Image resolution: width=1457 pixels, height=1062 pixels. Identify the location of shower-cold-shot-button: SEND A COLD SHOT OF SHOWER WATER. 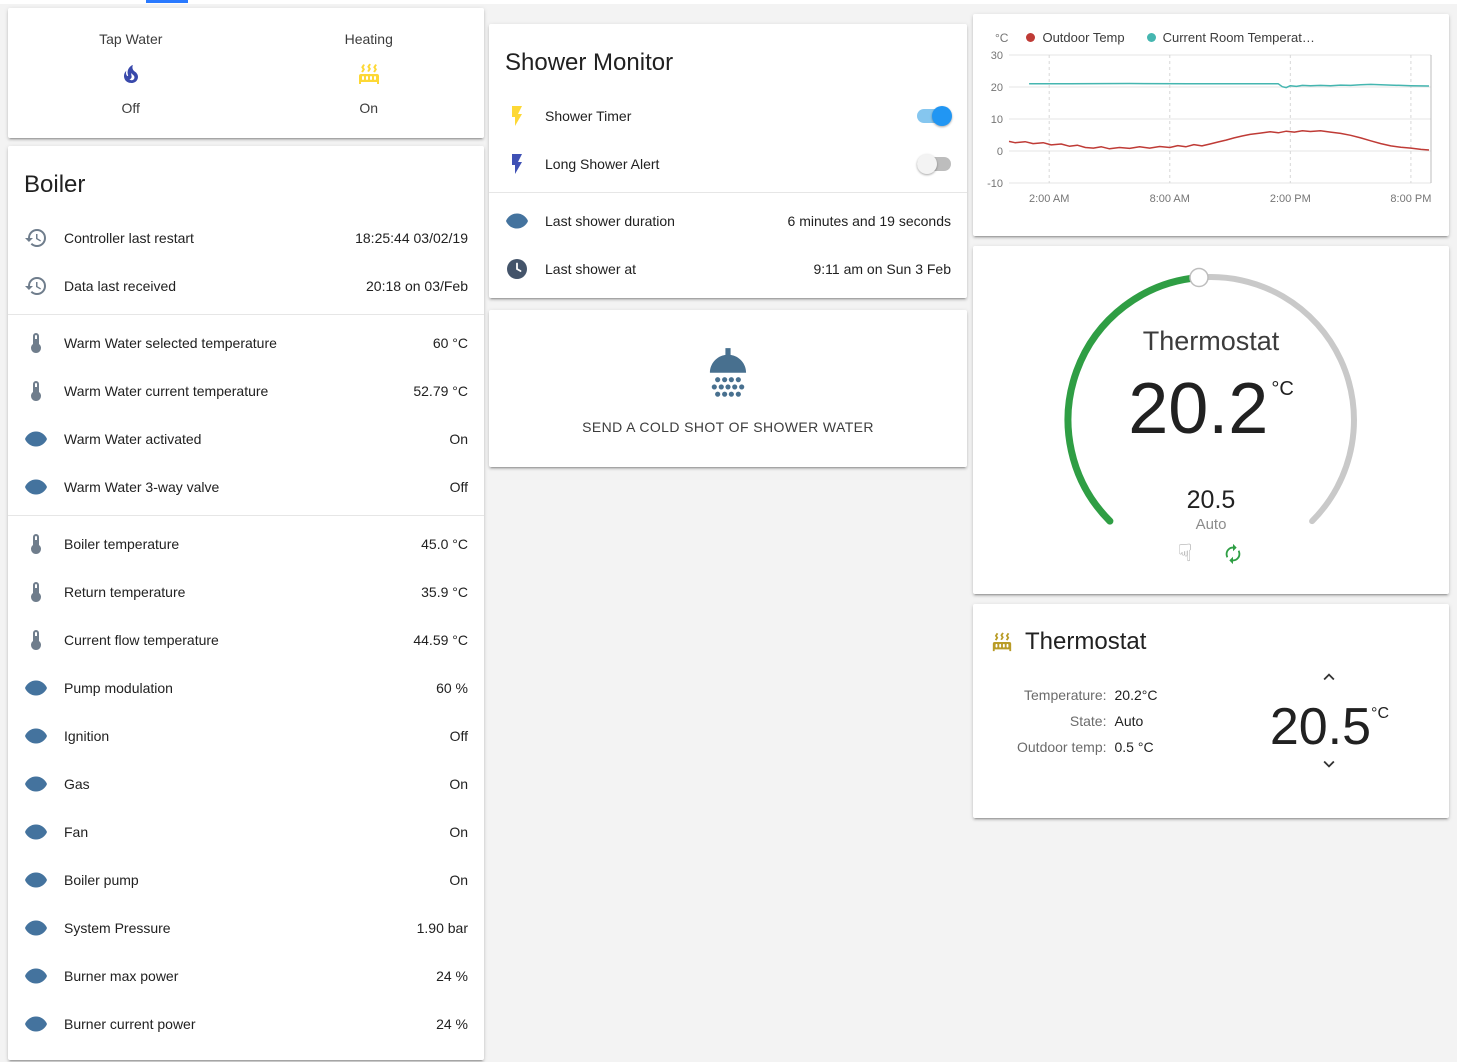
(728, 388).